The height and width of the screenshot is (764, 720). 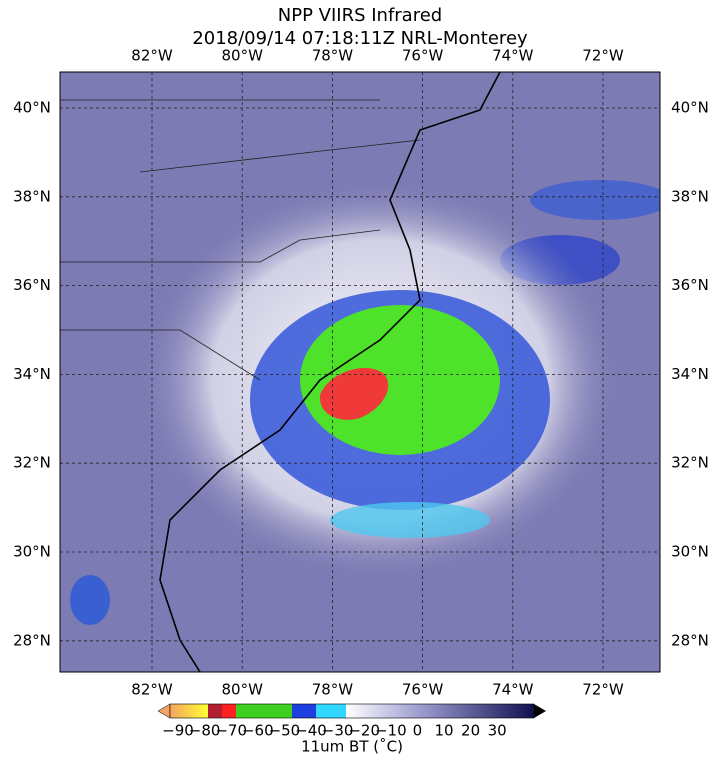 I want to click on colorbar-tick-label: −10, so click(x=391, y=731).